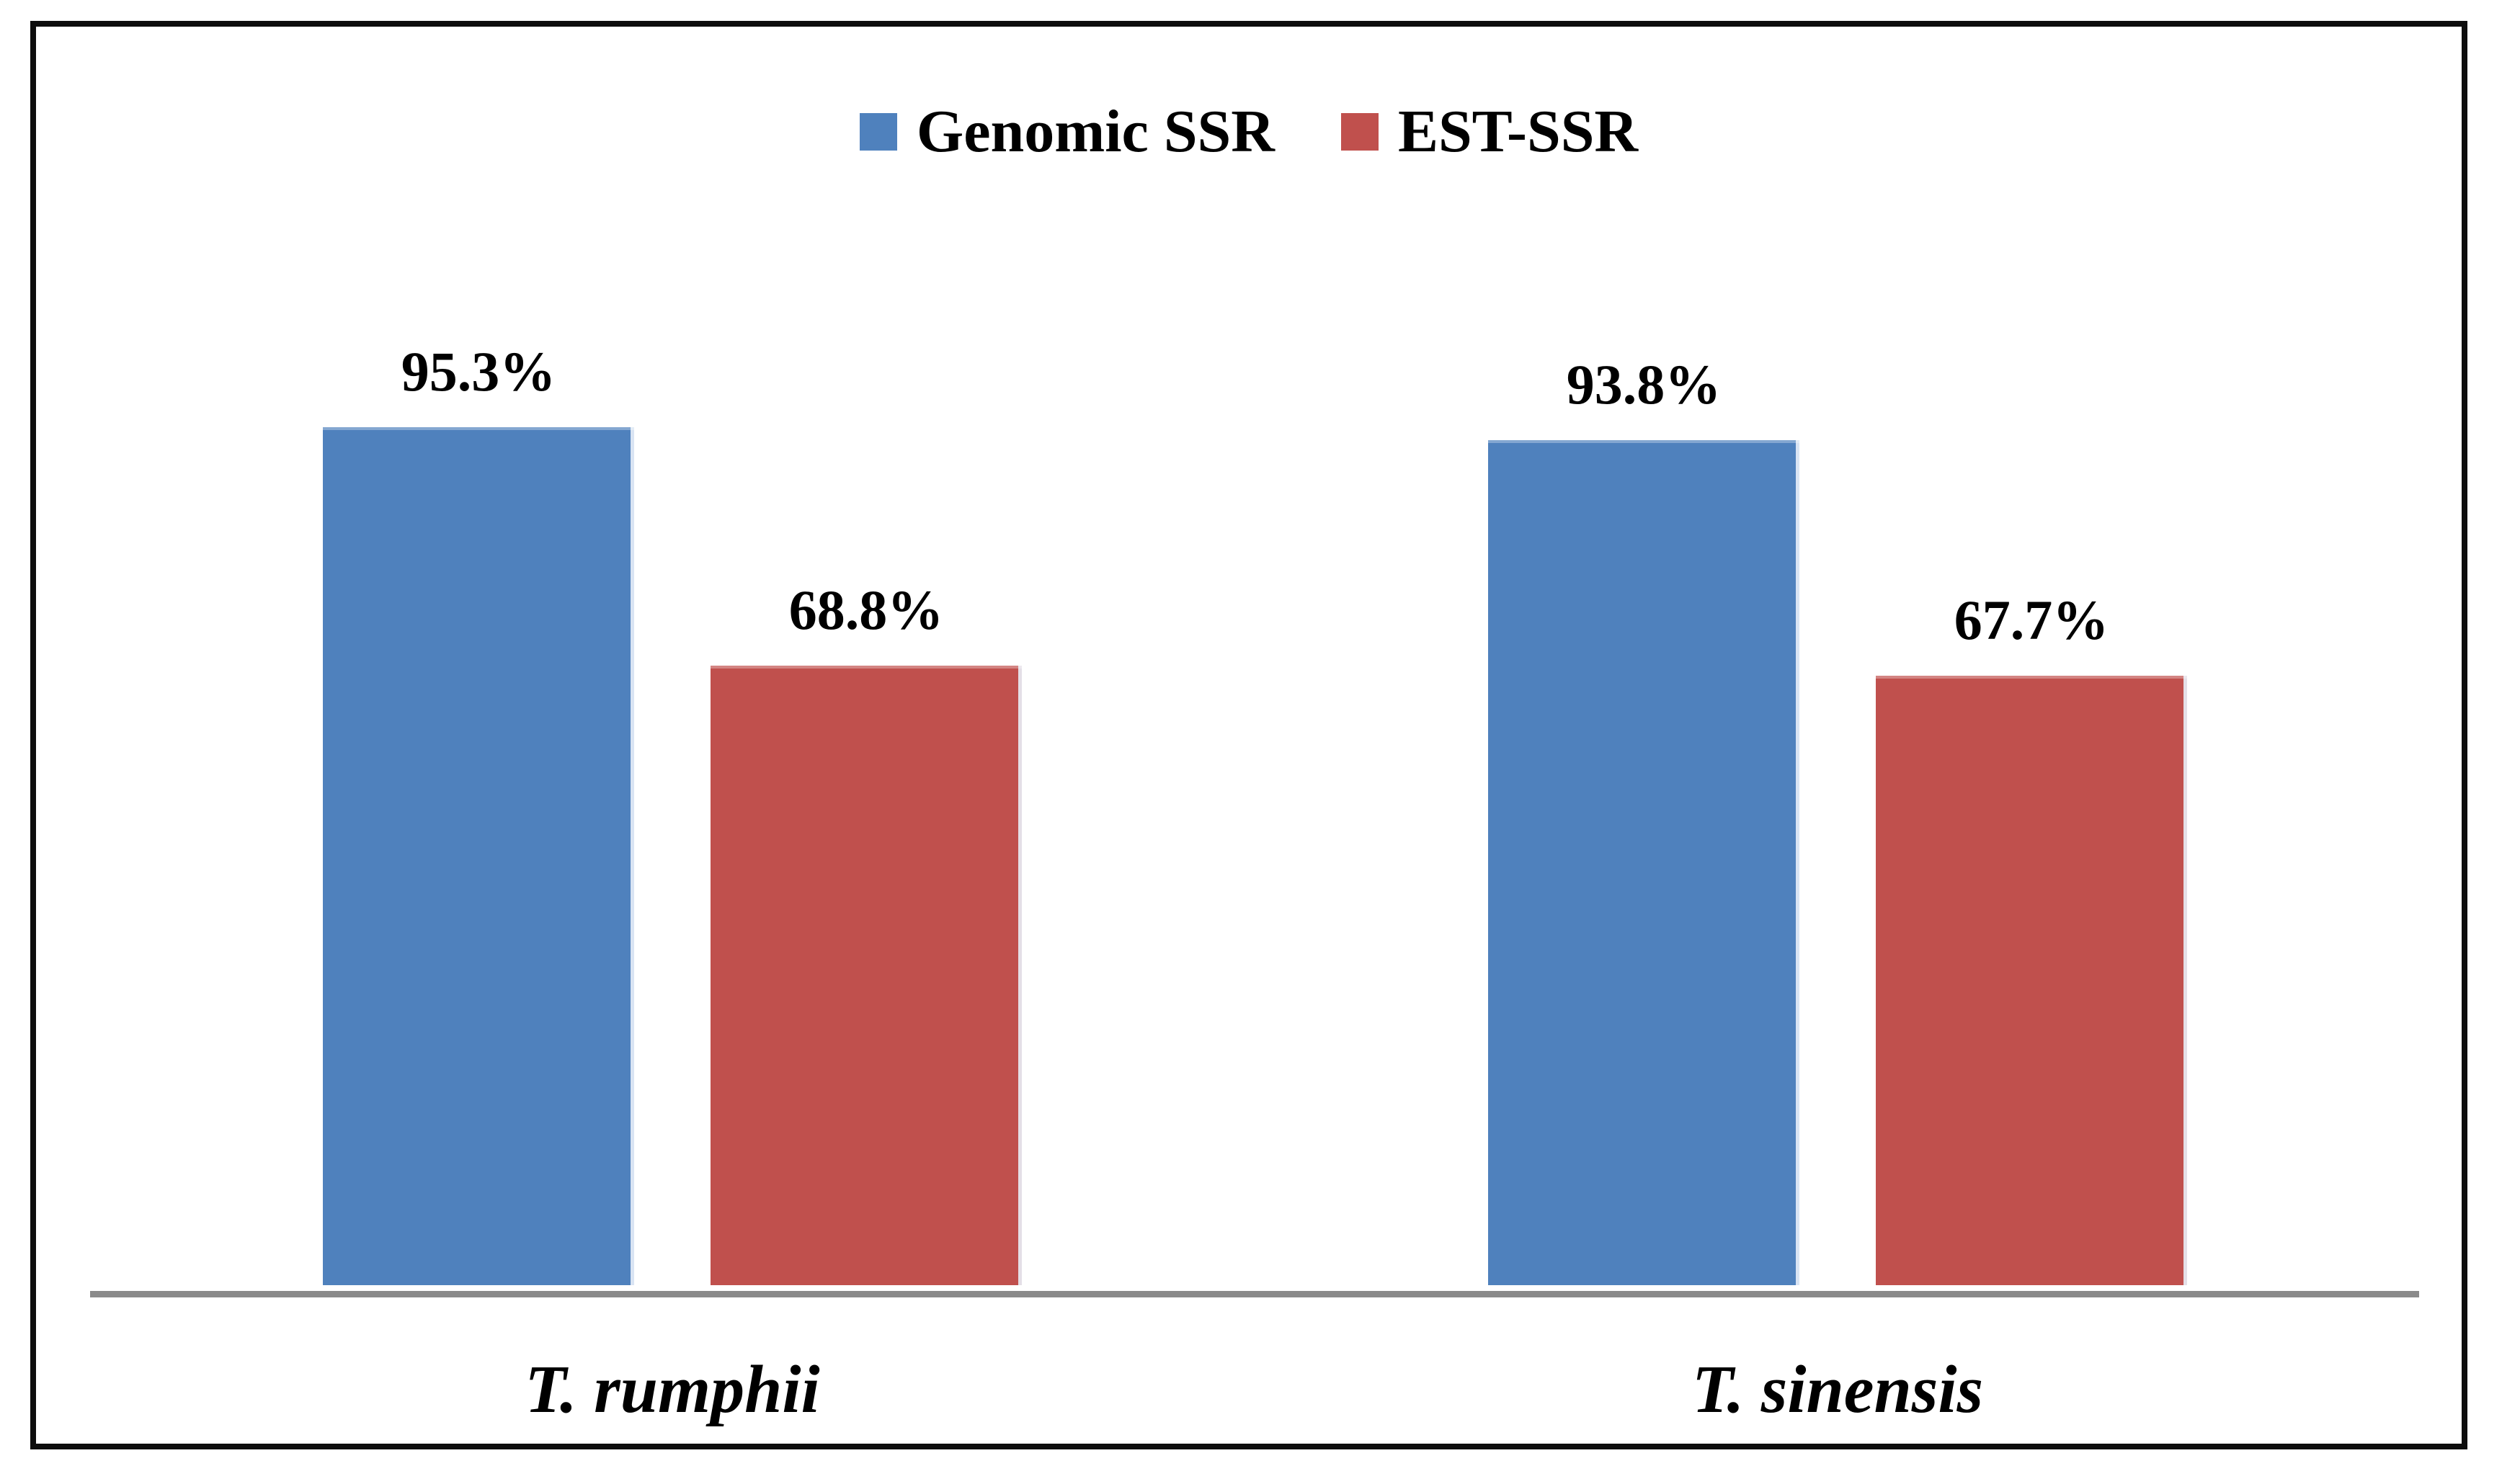 Image resolution: width=2502 pixels, height=1484 pixels. Describe the element at coordinates (1518, 131) in the screenshot. I see `legend-label-est-ssr: EST-SSR` at that location.